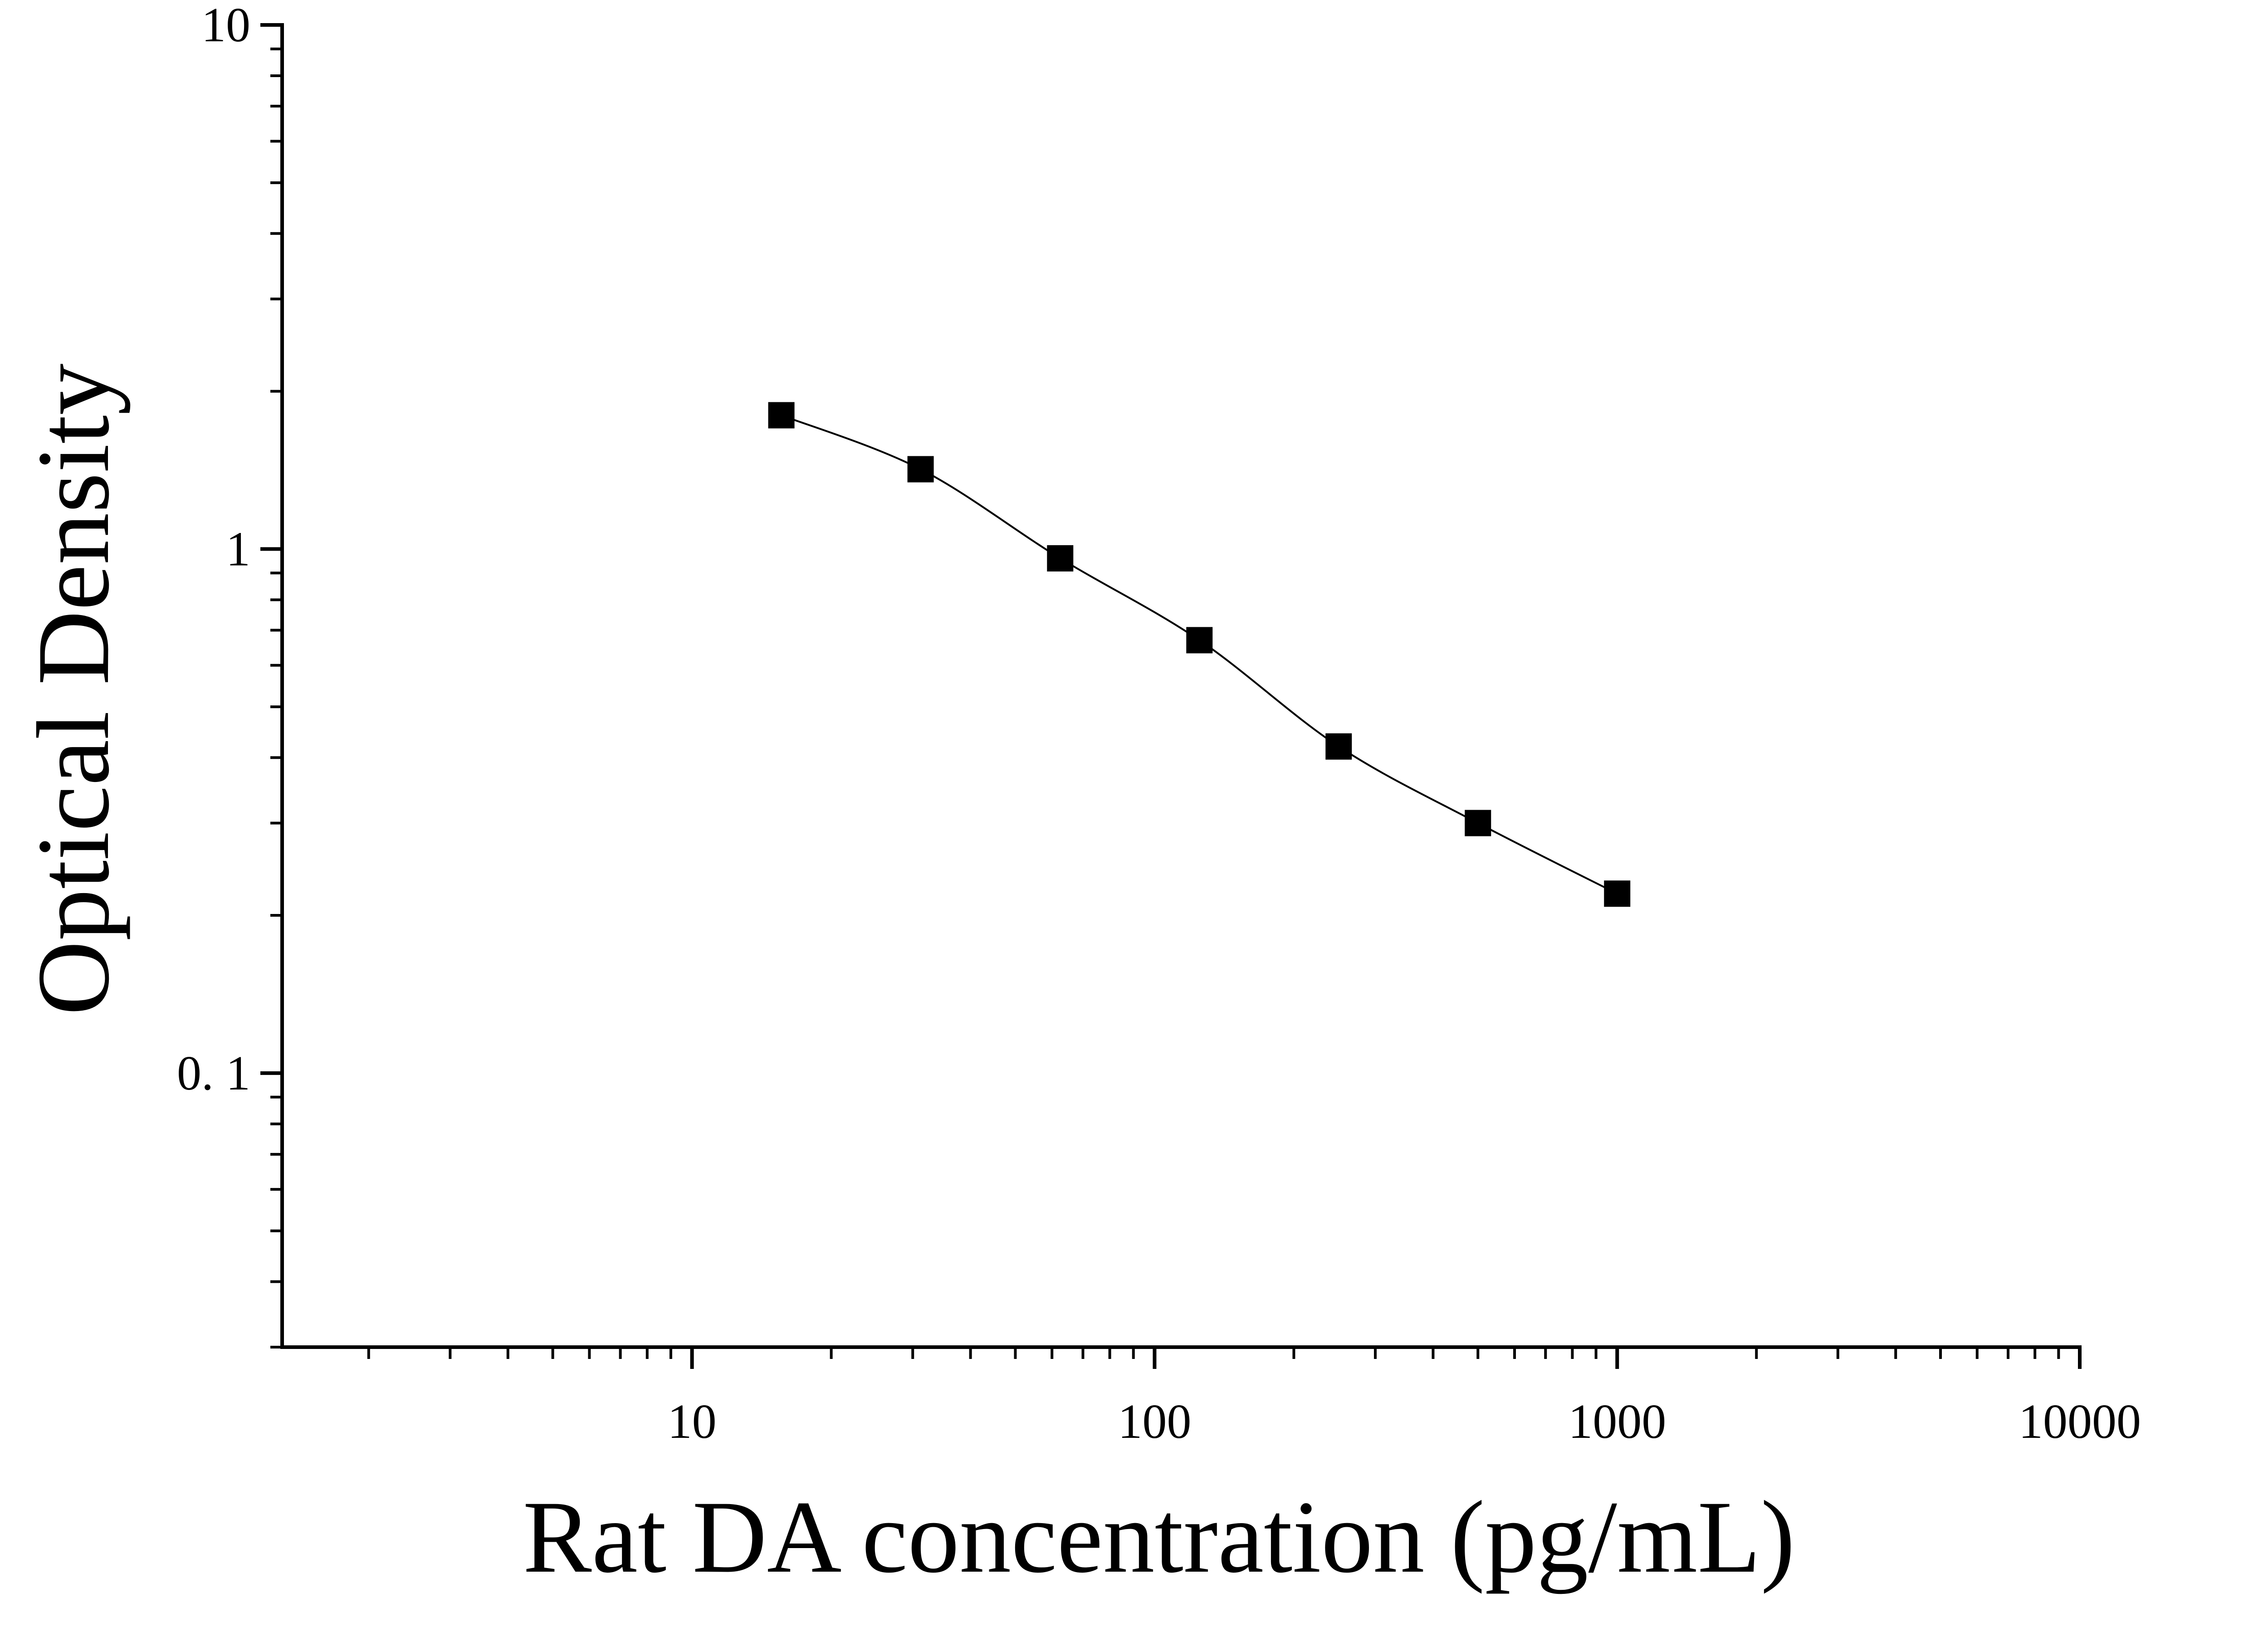  I want to click on data-points, so click(1200, 654).